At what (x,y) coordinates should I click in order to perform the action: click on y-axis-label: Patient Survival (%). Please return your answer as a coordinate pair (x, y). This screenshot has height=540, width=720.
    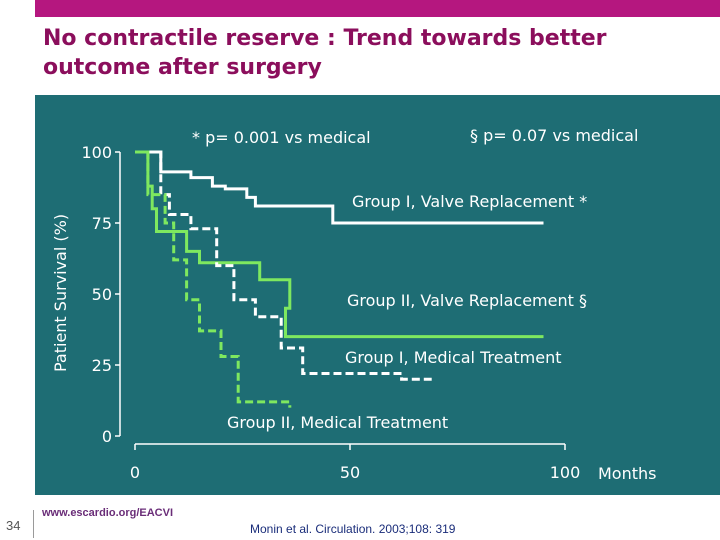
    Looking at the image, I should click on (60, 293).